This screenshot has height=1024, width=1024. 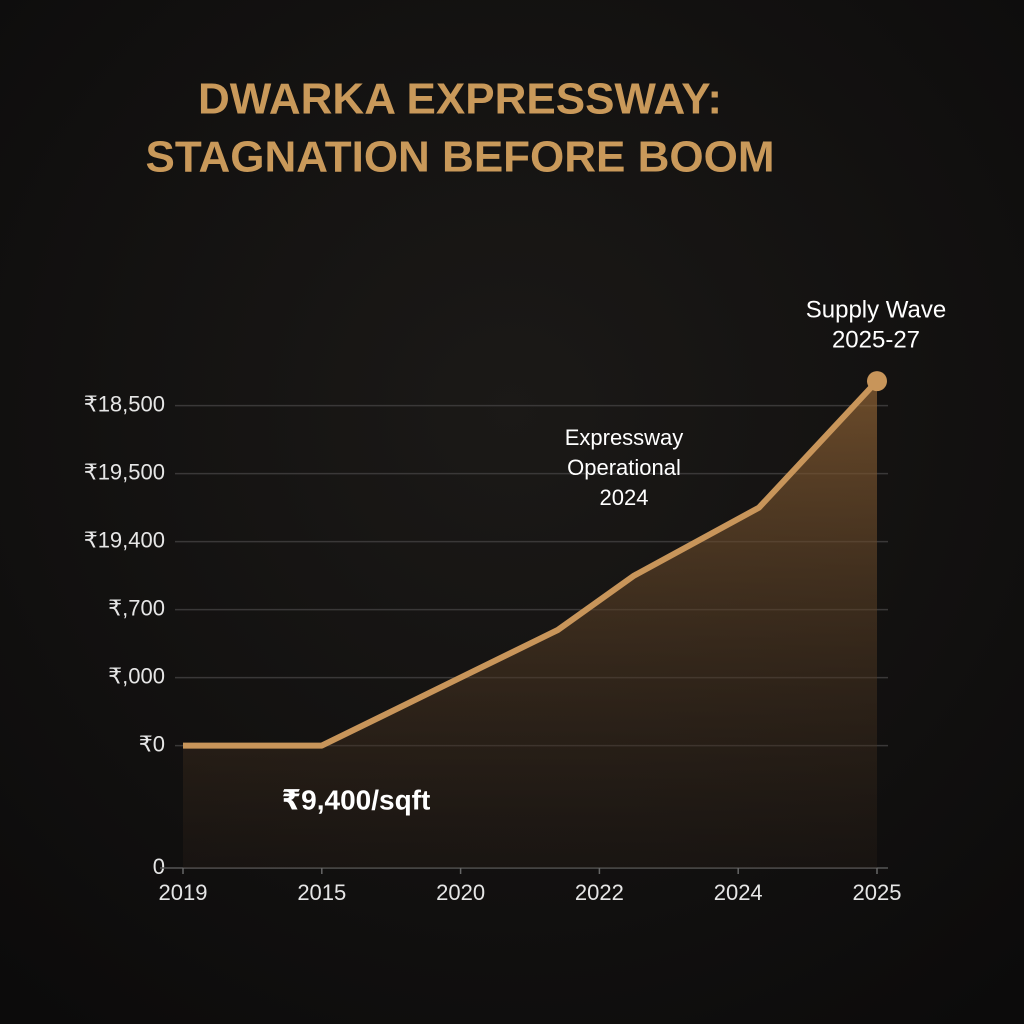 I want to click on annotation: Supply Wave, so click(x=876, y=309).